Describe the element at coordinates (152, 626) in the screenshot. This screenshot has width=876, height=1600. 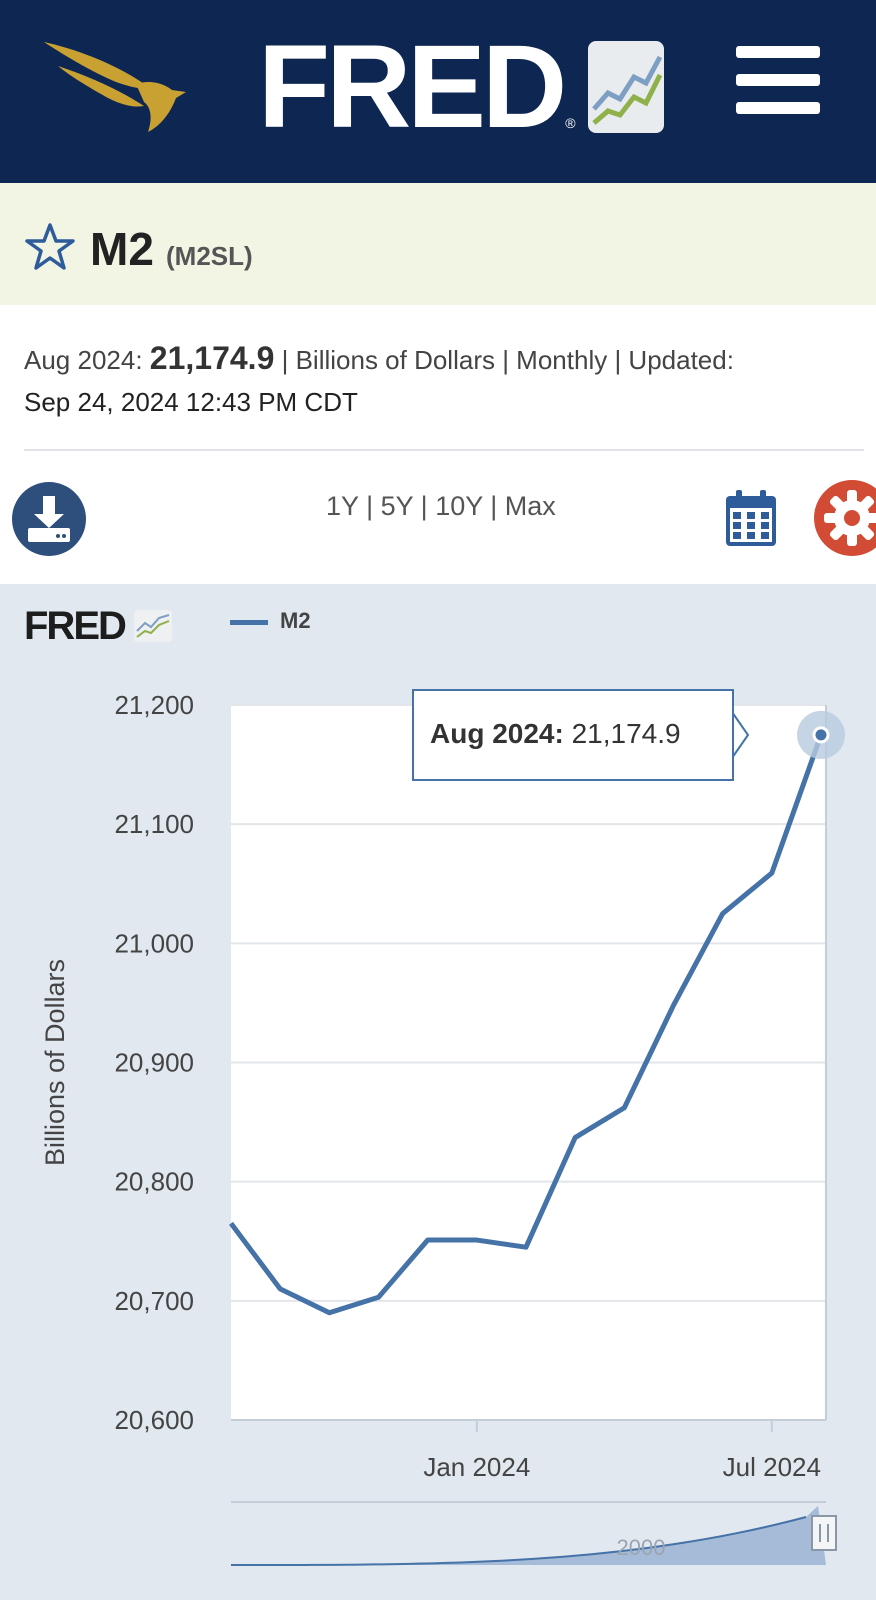
I see `fred-chart-mini-icon` at that location.